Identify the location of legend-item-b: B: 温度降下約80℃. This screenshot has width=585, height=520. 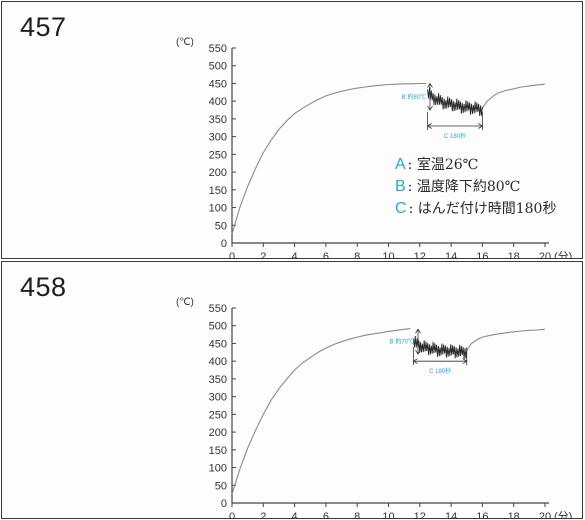
(458, 186).